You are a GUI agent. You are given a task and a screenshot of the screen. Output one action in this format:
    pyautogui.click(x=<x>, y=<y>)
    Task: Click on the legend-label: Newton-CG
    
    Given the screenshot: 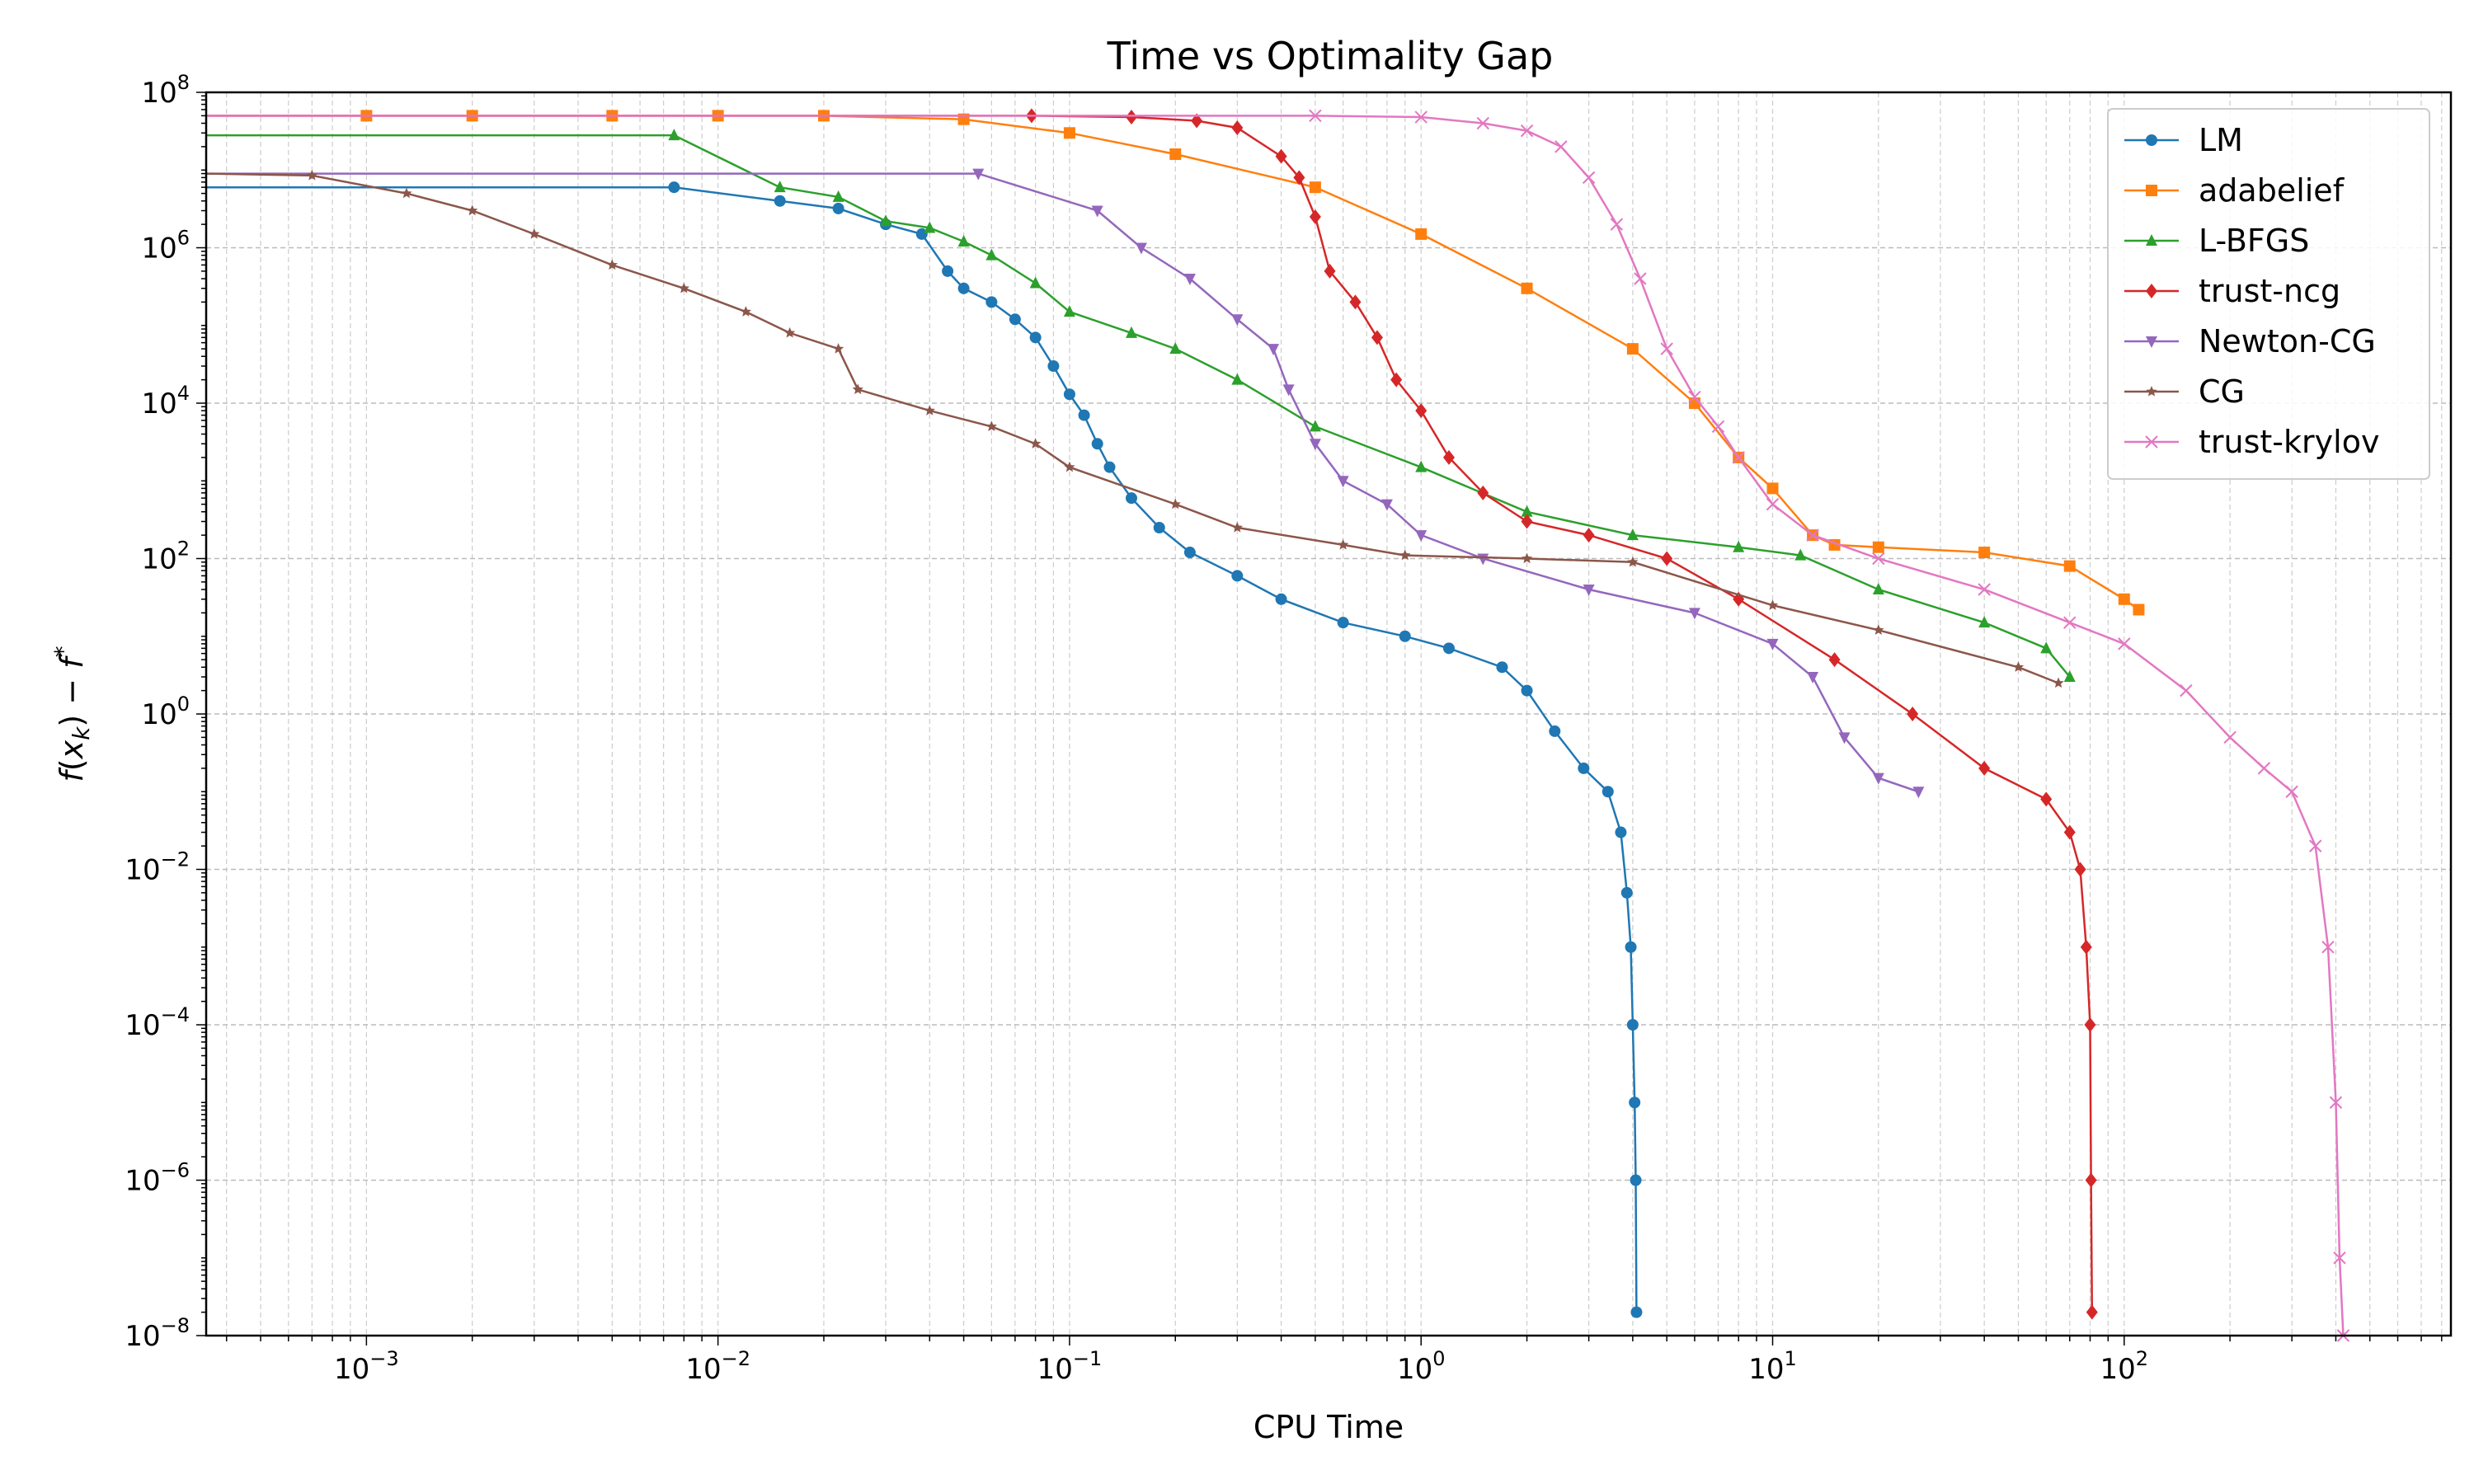 What is the action you would take?
    pyautogui.click(x=2287, y=341)
    